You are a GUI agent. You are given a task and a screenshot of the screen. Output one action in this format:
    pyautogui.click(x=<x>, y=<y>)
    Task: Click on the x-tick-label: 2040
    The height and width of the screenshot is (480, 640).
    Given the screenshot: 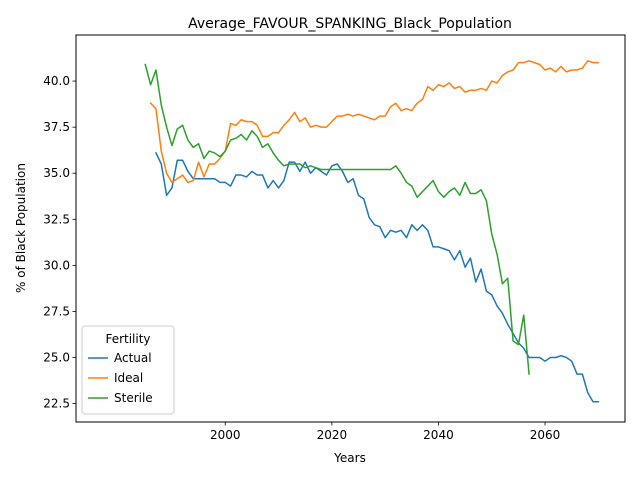 What is the action you would take?
    pyautogui.click(x=438, y=435)
    